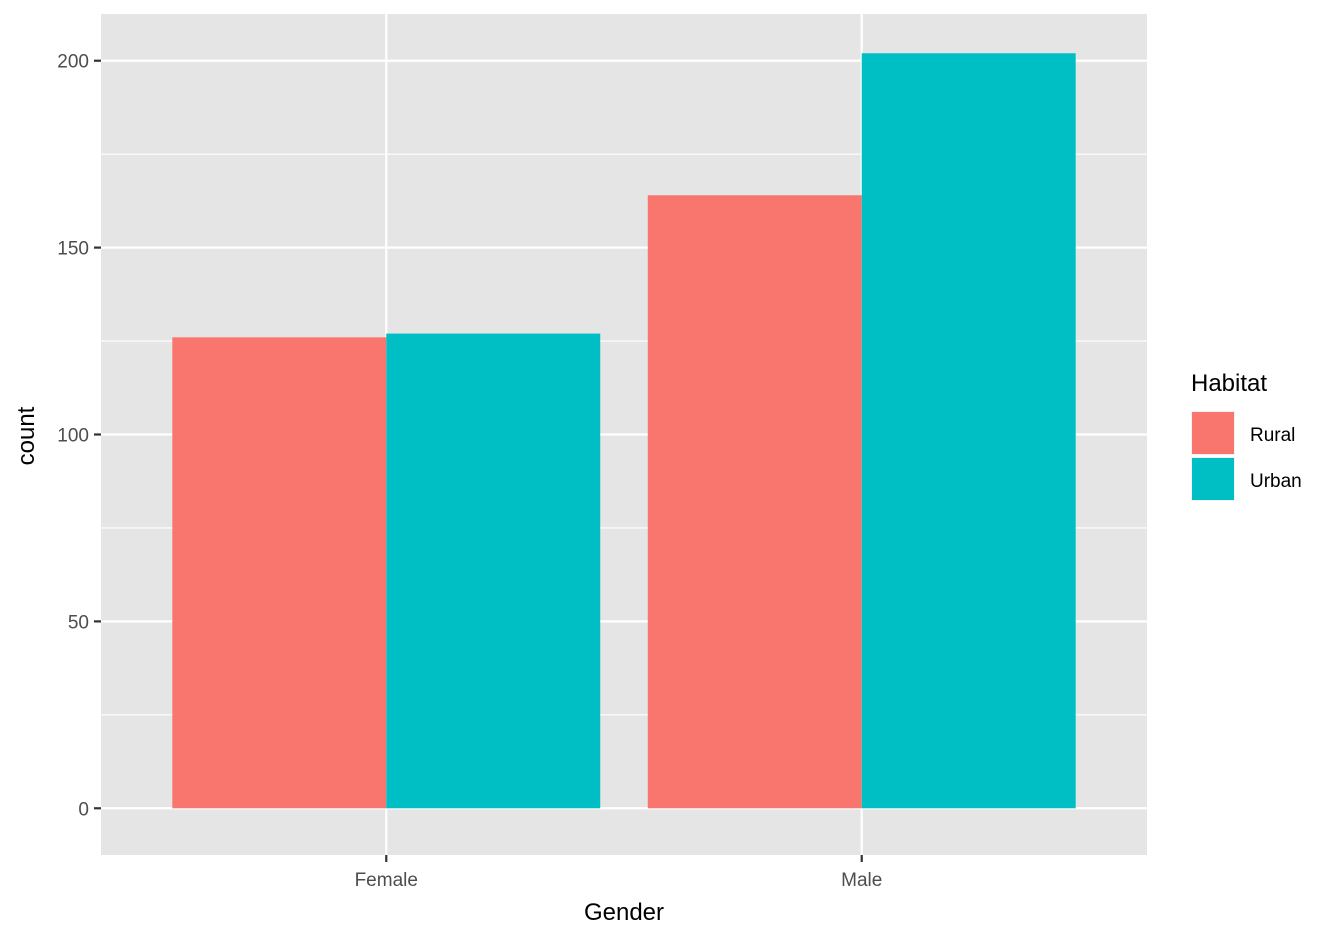 This screenshot has height=940, width=1344. What do you see at coordinates (73, 62) in the screenshot?
I see `y-tick-label: 200` at bounding box center [73, 62].